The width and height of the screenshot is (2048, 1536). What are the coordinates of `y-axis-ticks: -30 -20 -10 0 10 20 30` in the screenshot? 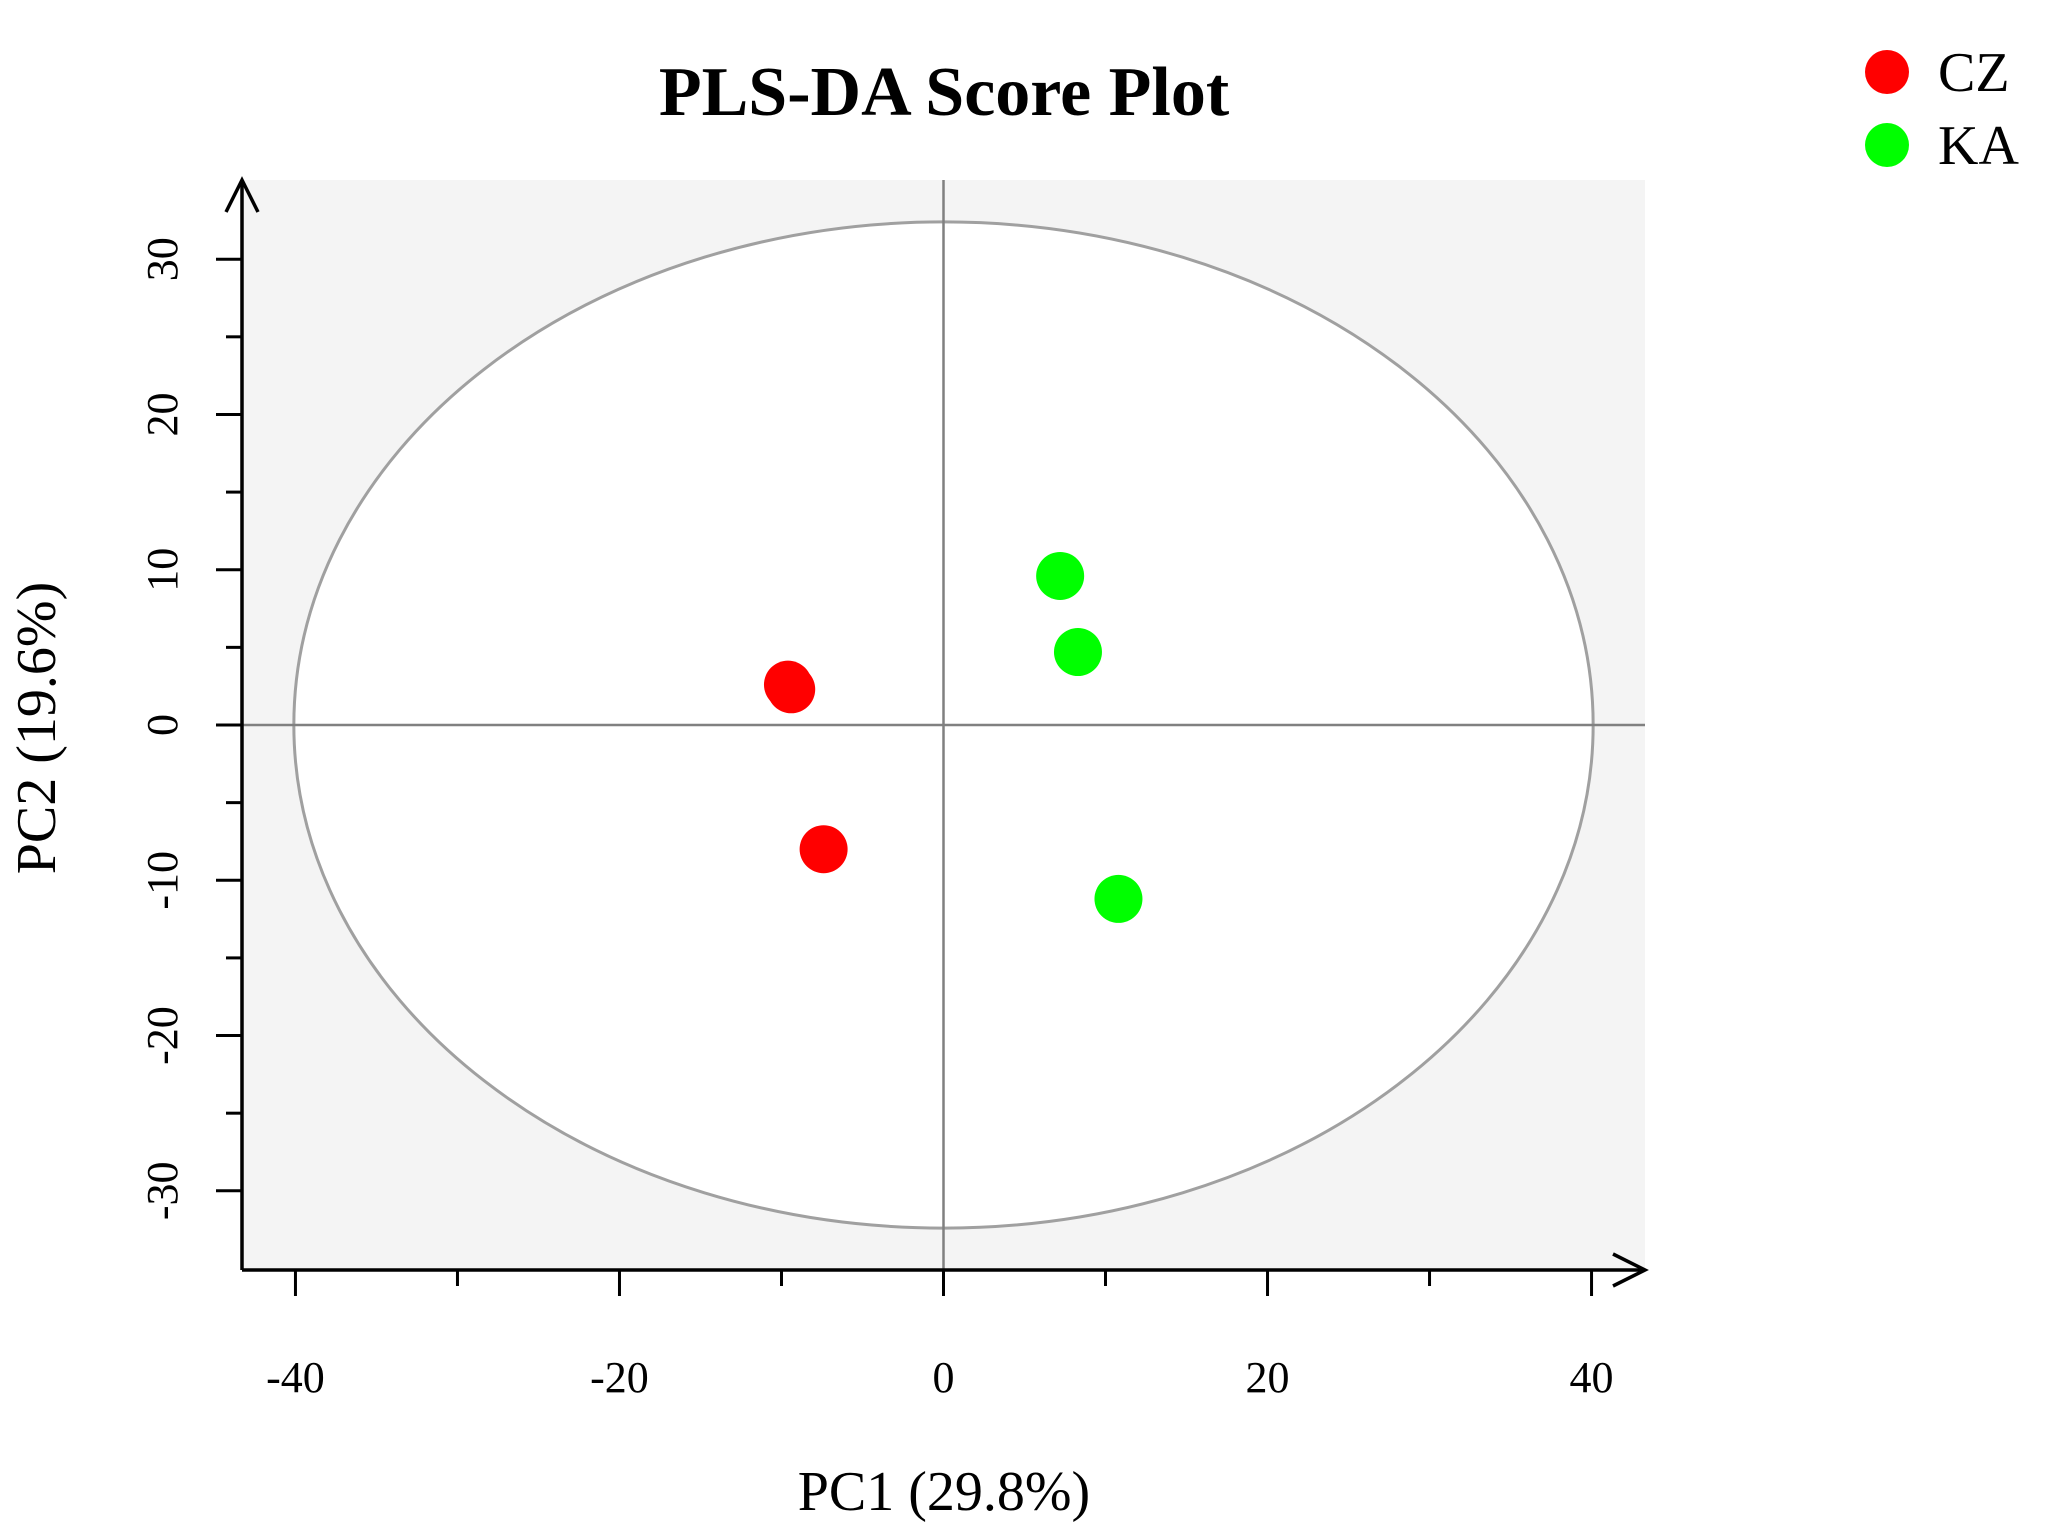 It's located at (190, 728).